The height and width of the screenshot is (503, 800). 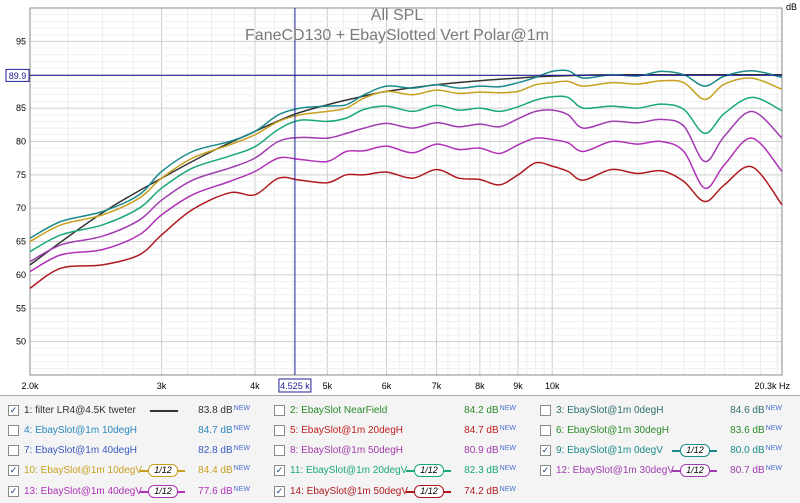 I want to click on legend-label: 13: EbaySlot@1m 40degV, so click(x=83, y=491).